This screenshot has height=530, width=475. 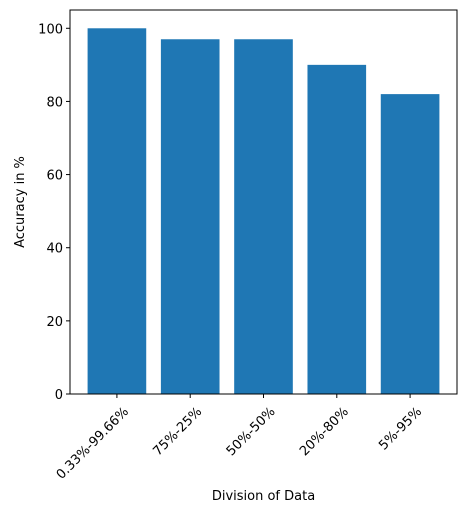 I want to click on x-axis-label: Division of Data, so click(x=263, y=496).